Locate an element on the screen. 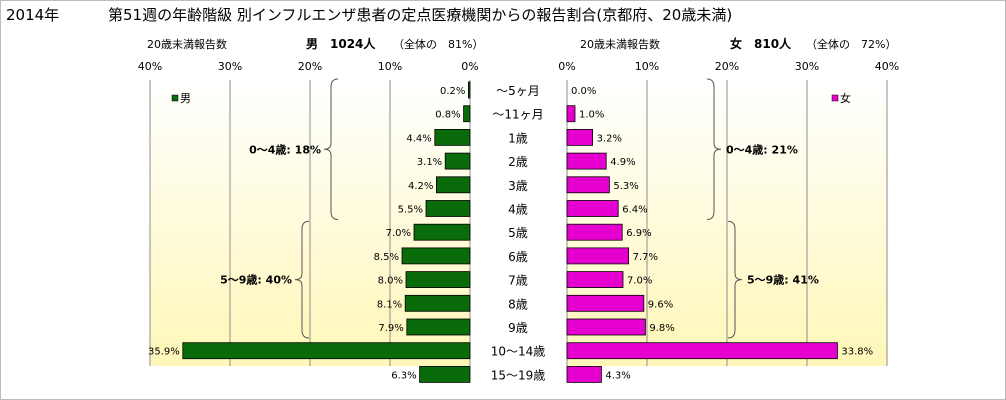 Image resolution: width=1006 pixels, height=400 pixels. age-category-label: 4歳 is located at coordinates (518, 210).